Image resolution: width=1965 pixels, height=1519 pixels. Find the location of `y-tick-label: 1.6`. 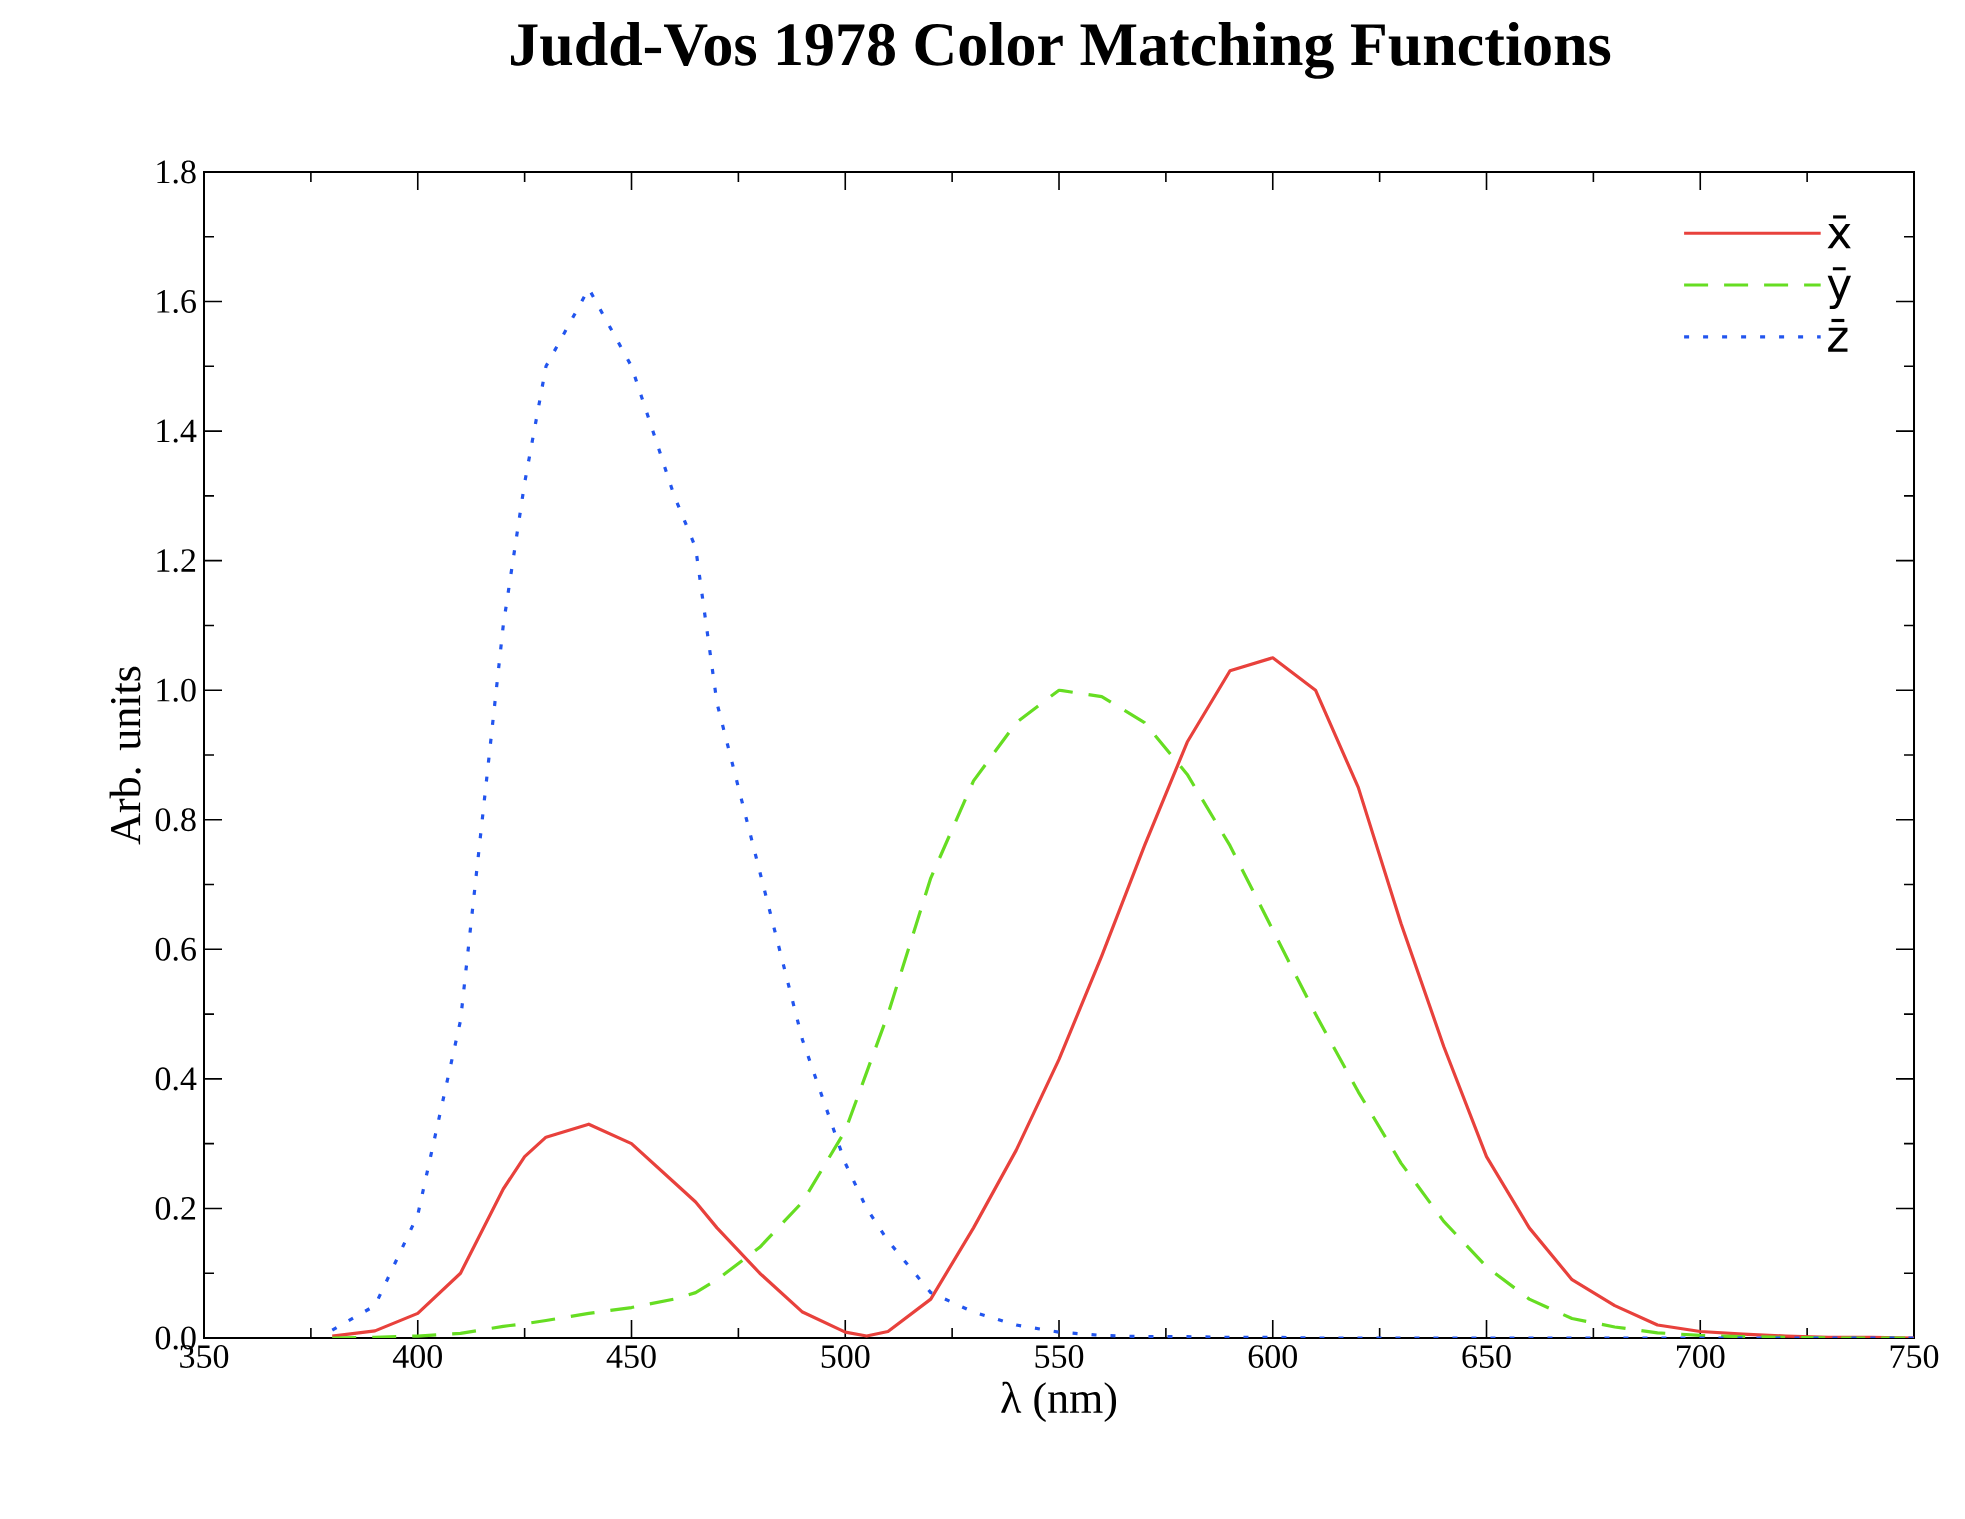

y-tick-label: 1.6 is located at coordinates (176, 302).